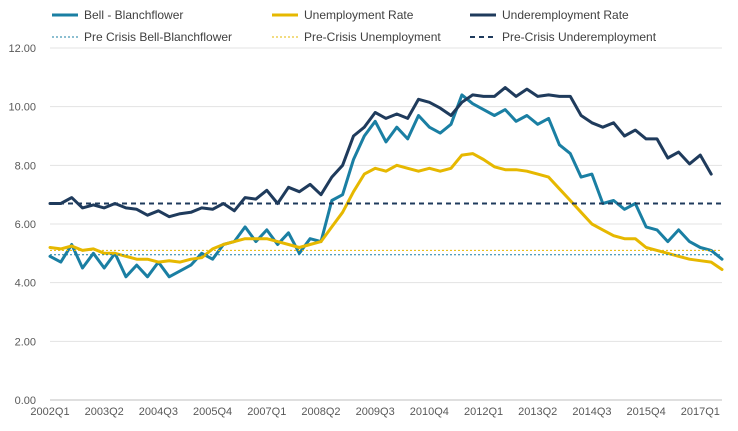 Image resolution: width=738 pixels, height=431 pixels. Describe the element at coordinates (320, 412) in the screenshot. I see `x-tick-label: 2008Q2` at that location.